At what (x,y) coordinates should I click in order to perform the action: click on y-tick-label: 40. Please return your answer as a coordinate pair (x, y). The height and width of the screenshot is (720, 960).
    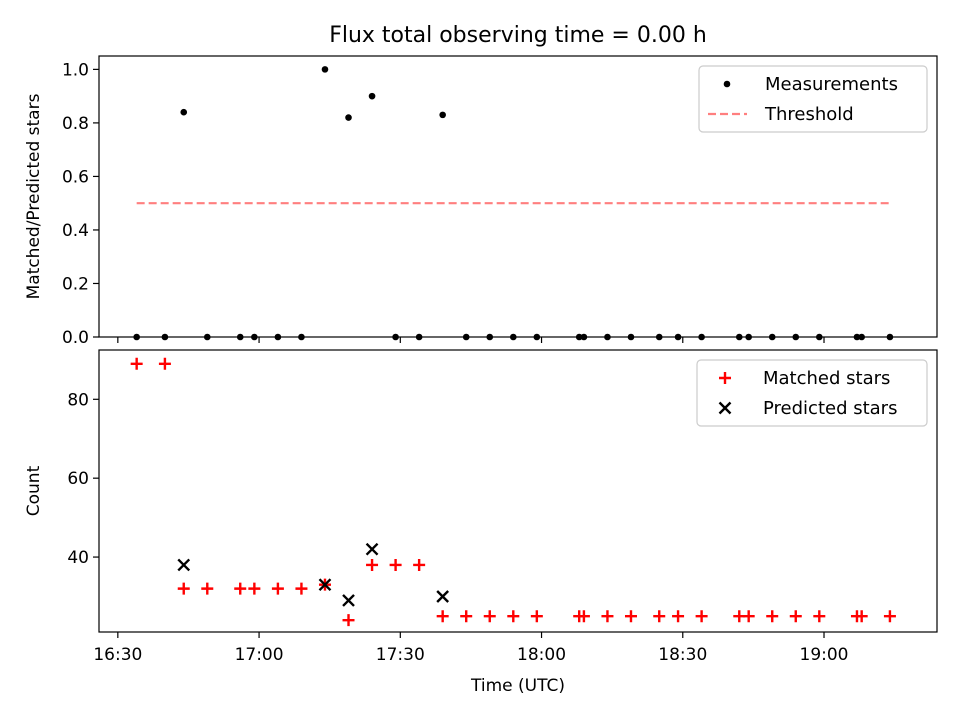
    Looking at the image, I should click on (78, 558).